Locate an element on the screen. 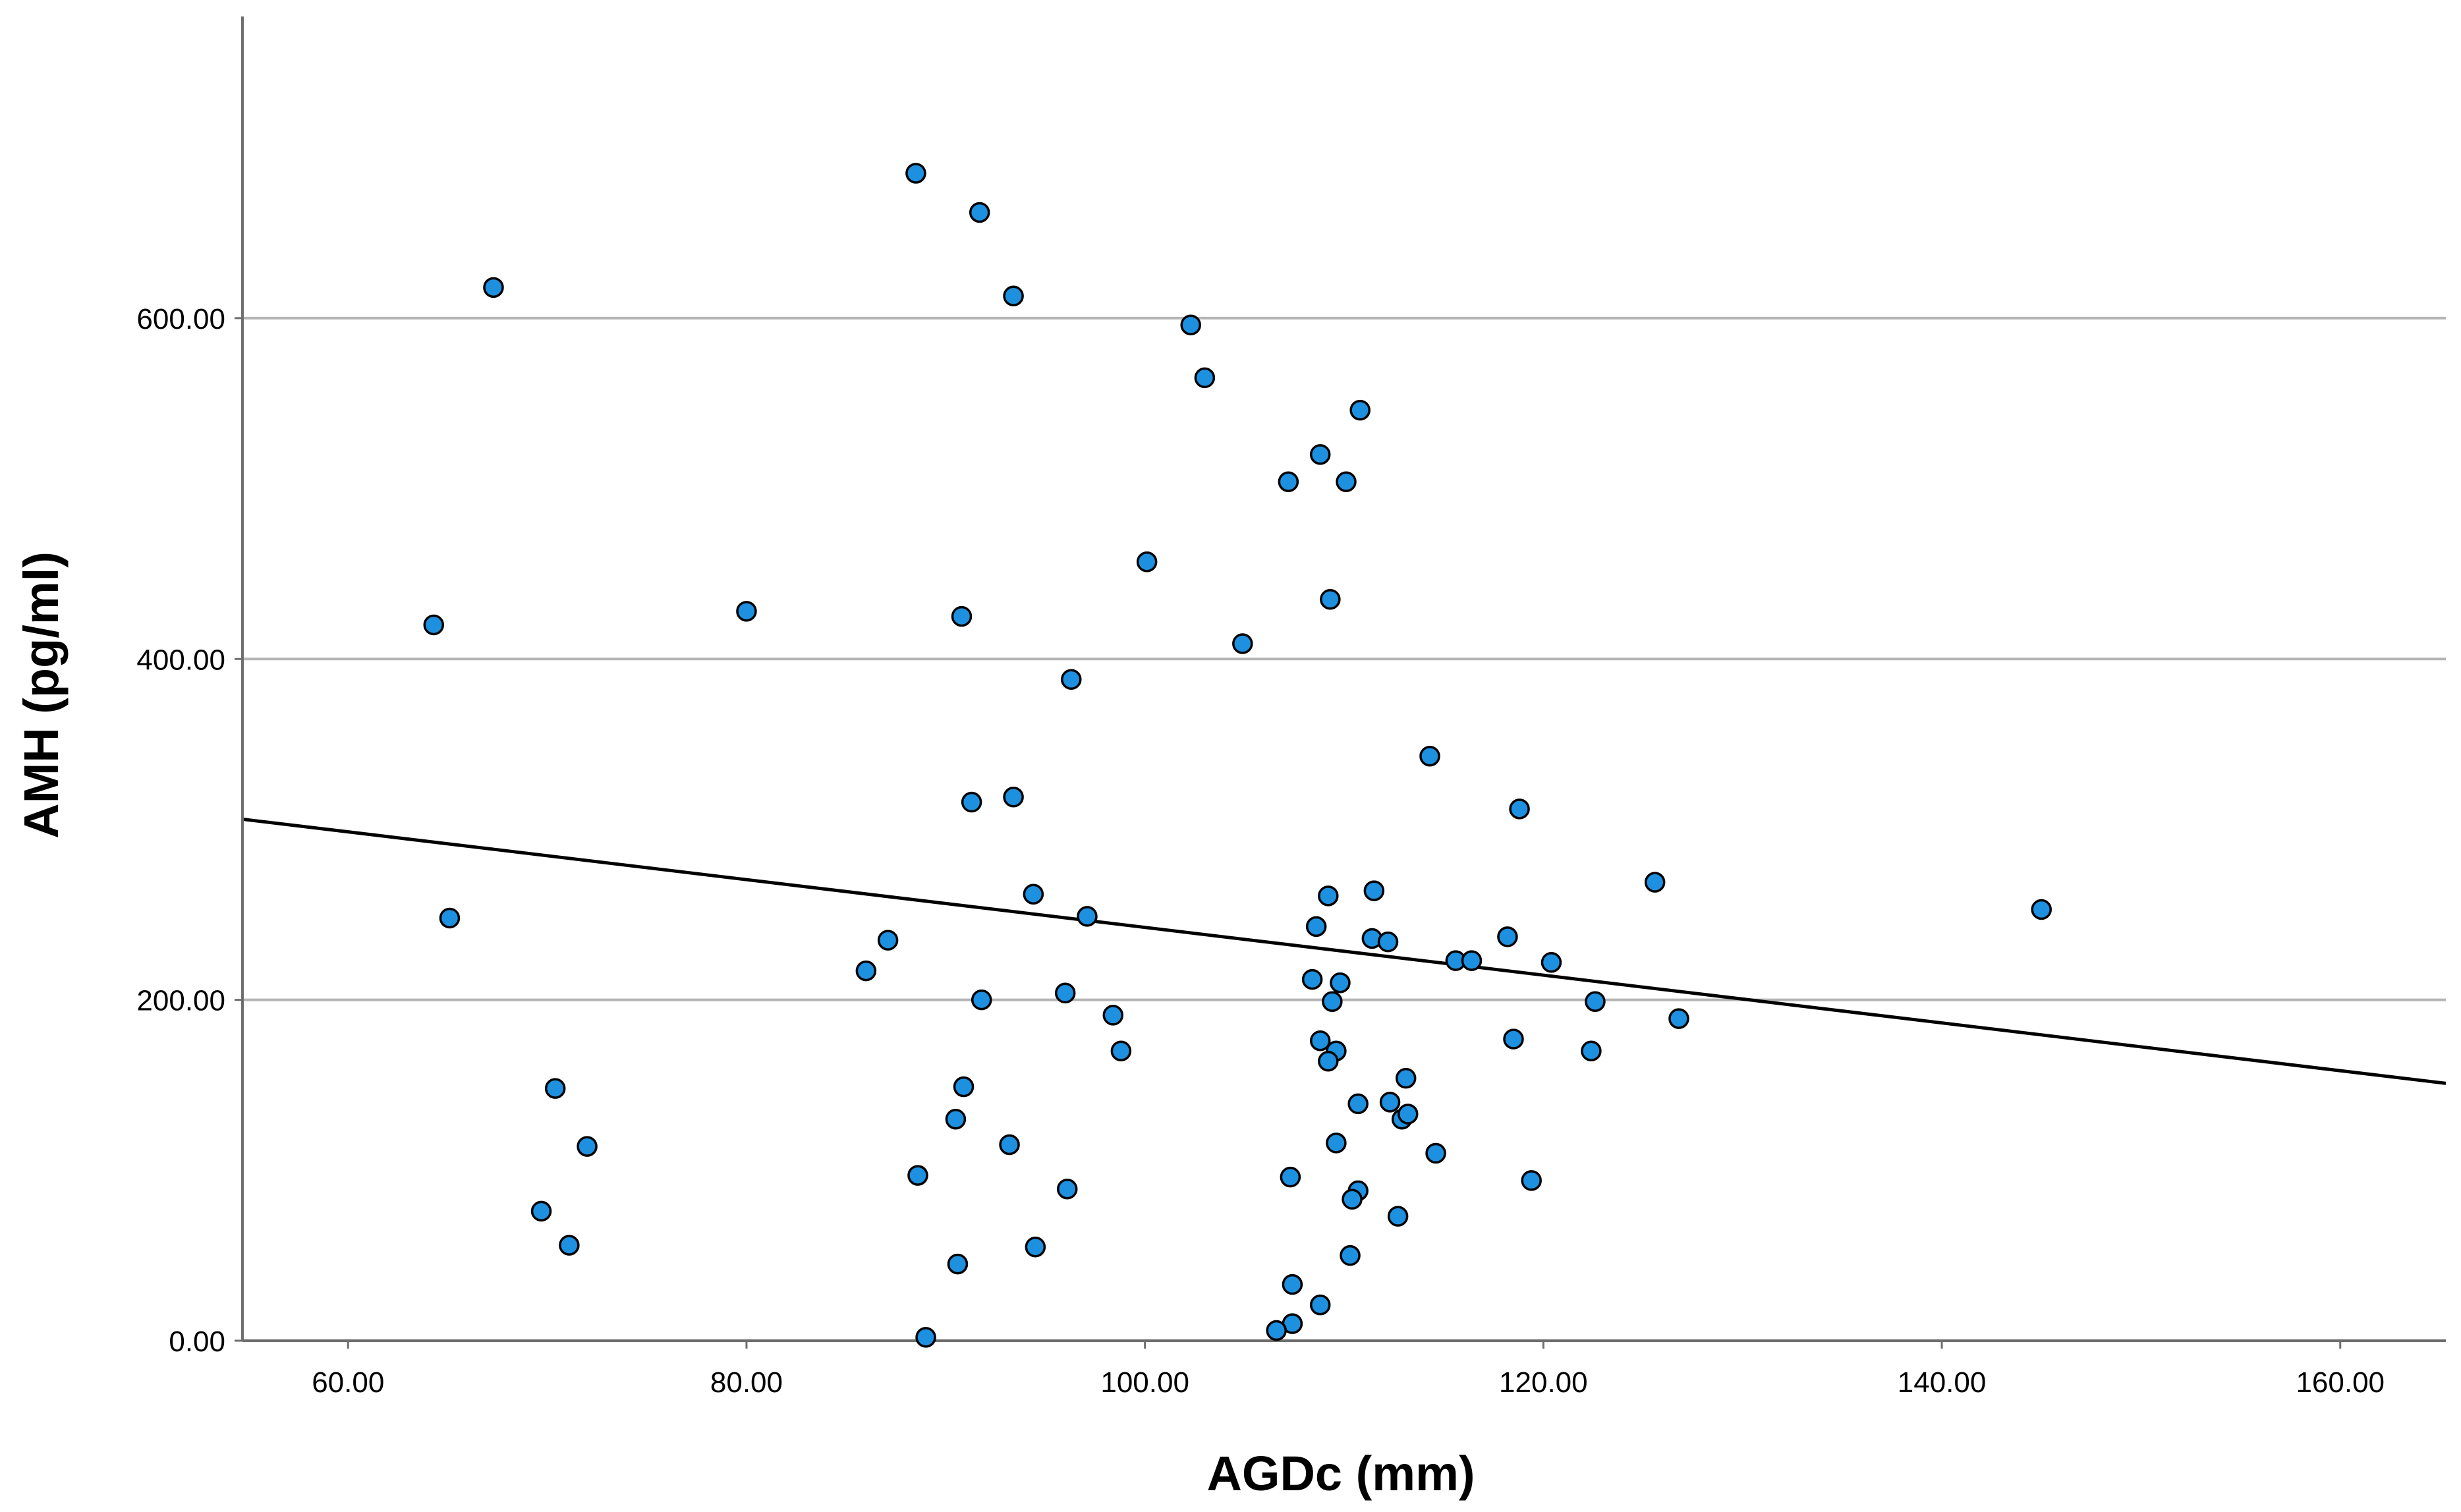  y-tick-label: 0.00 is located at coordinates (197, 1342).